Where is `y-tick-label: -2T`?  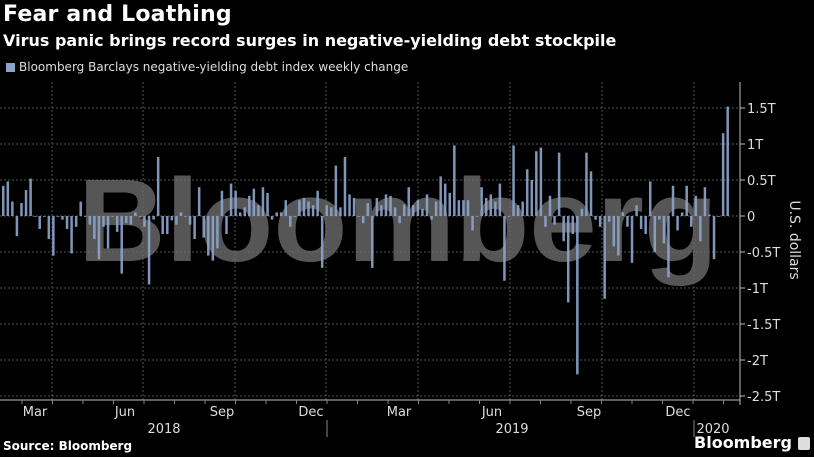 y-tick-label: -2T is located at coordinates (757, 361).